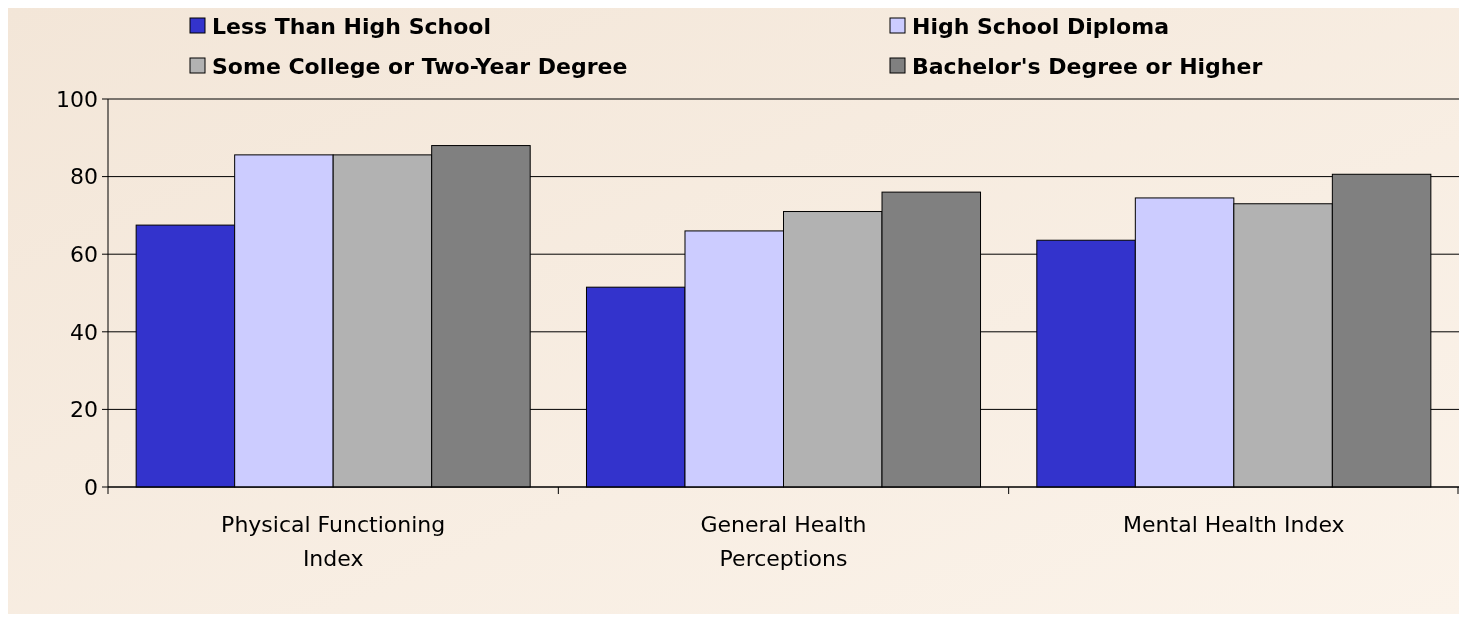 This screenshot has height=622, width=1467. Describe the element at coordinates (1234, 524) in the screenshot. I see `x-tick-label: Mental Health Index` at that location.